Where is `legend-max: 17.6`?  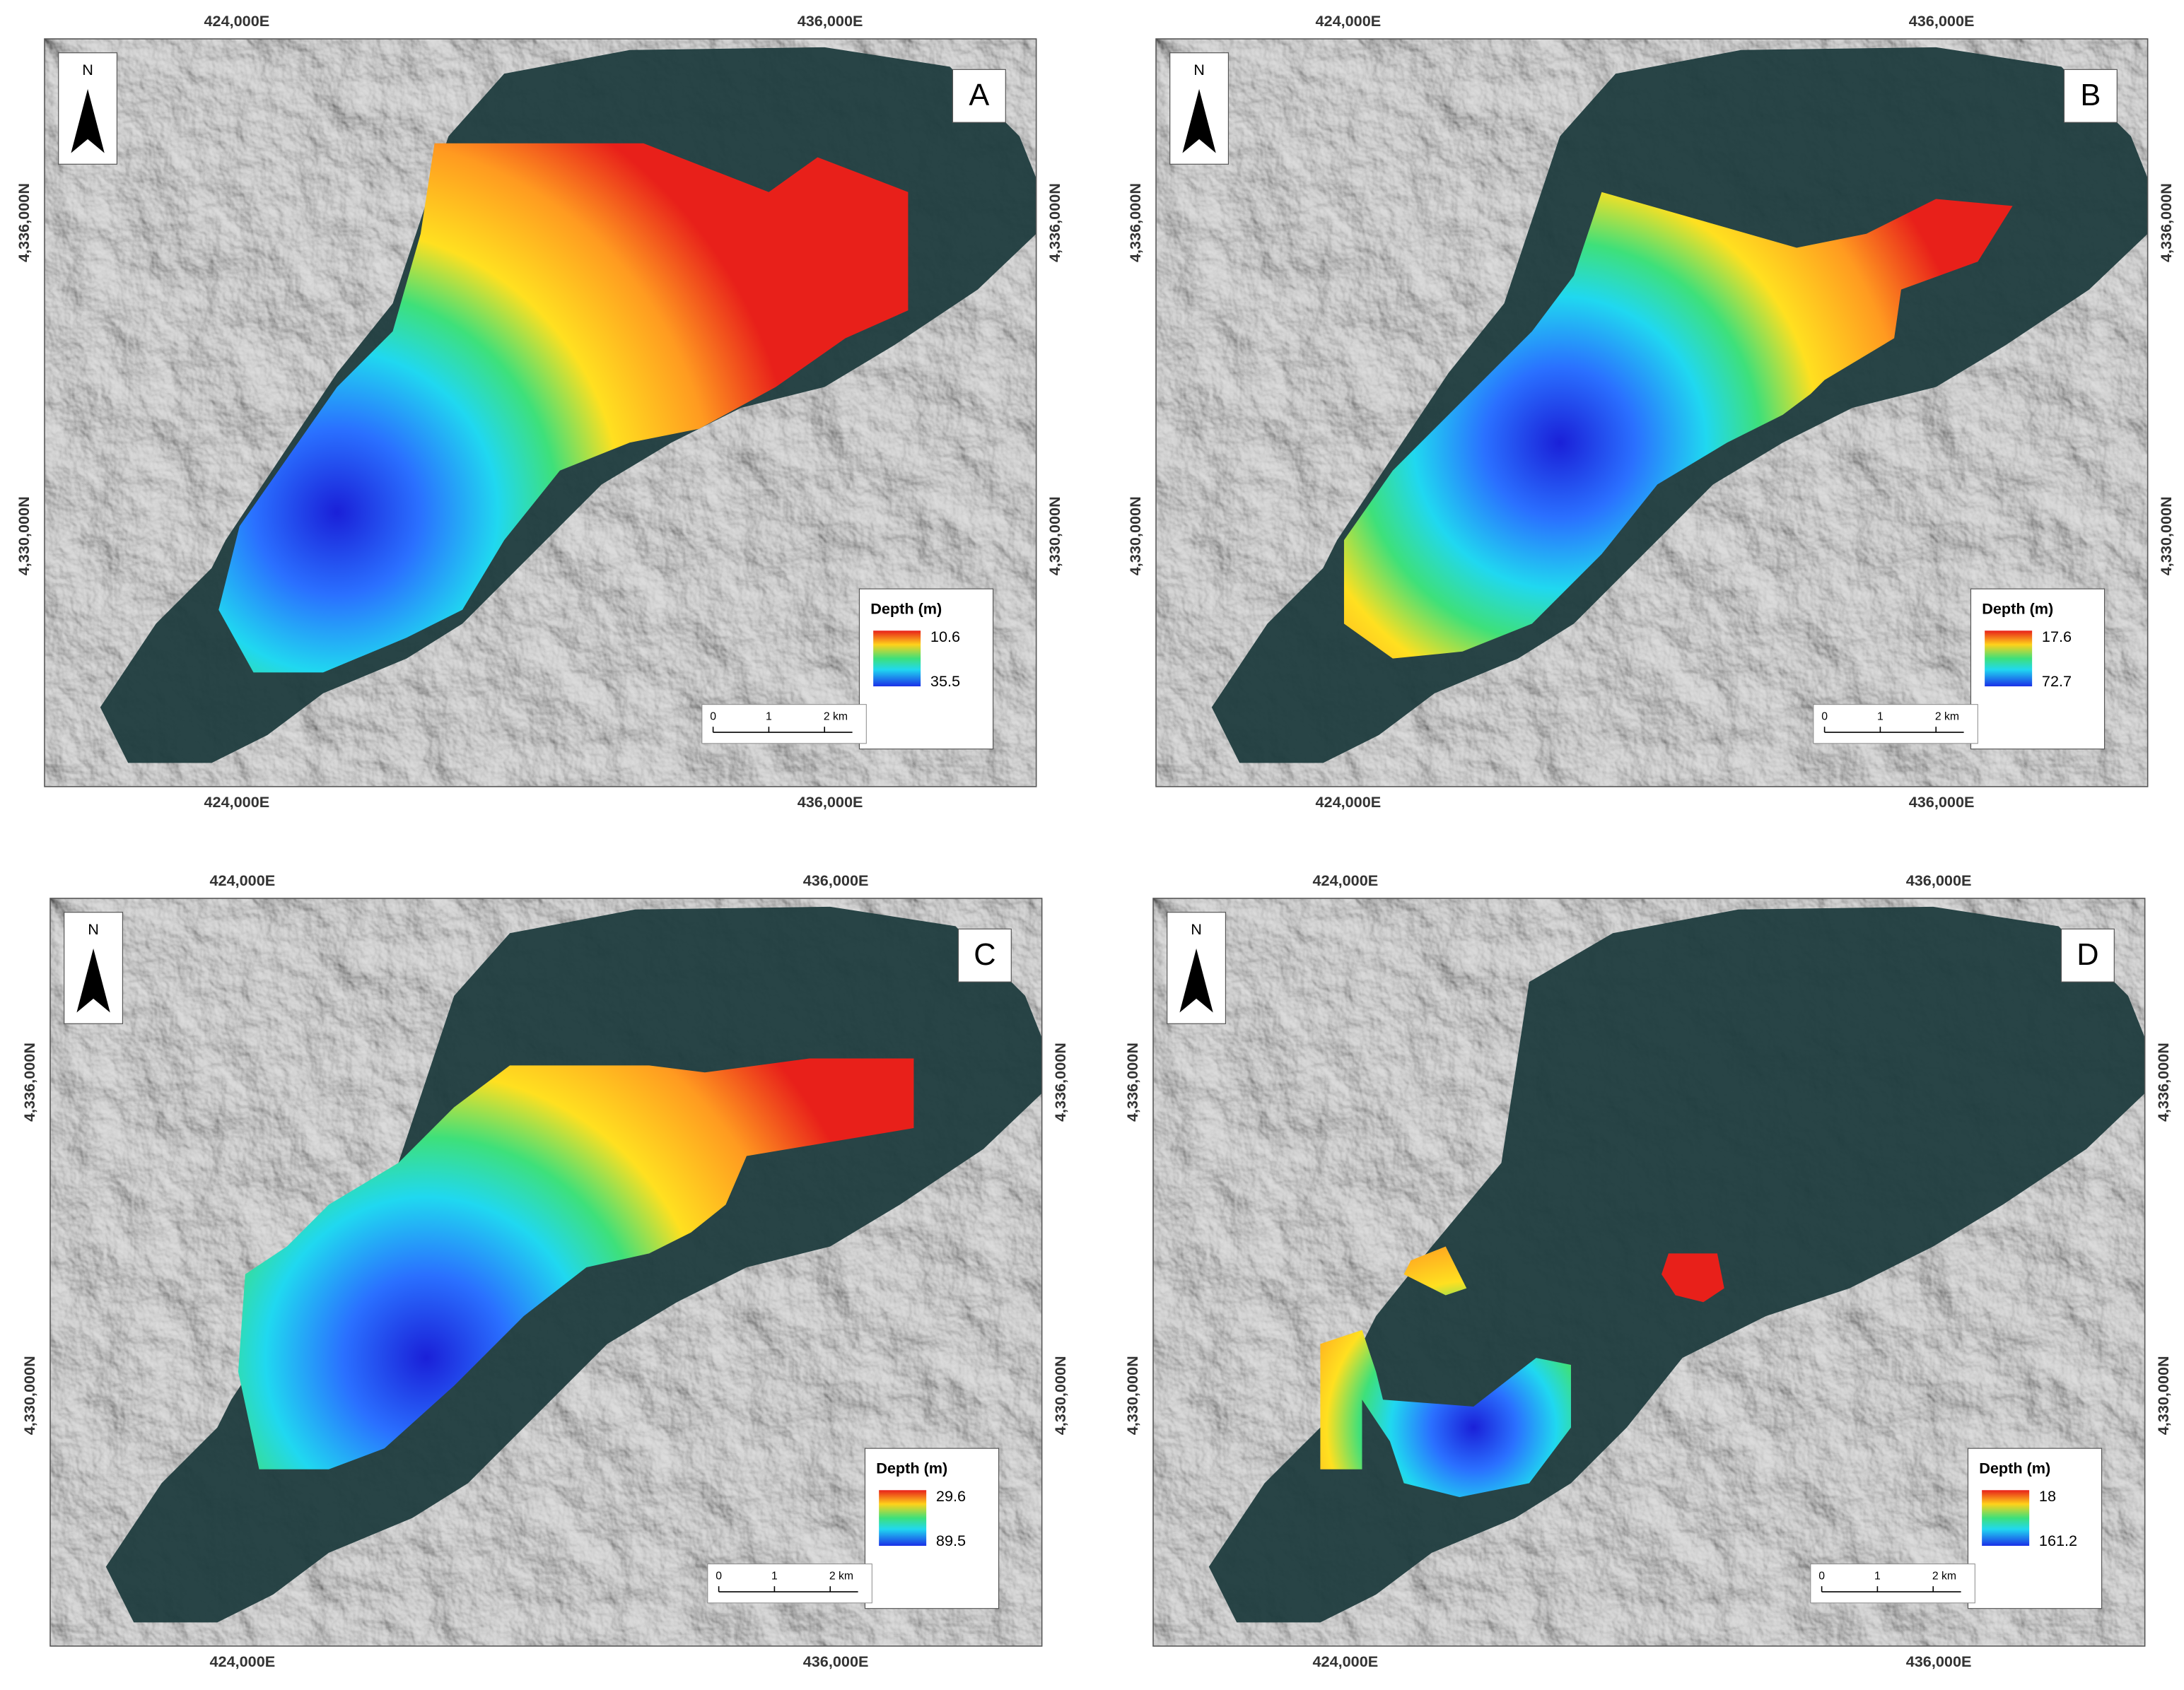
legend-max: 17.6 is located at coordinates (2057, 636).